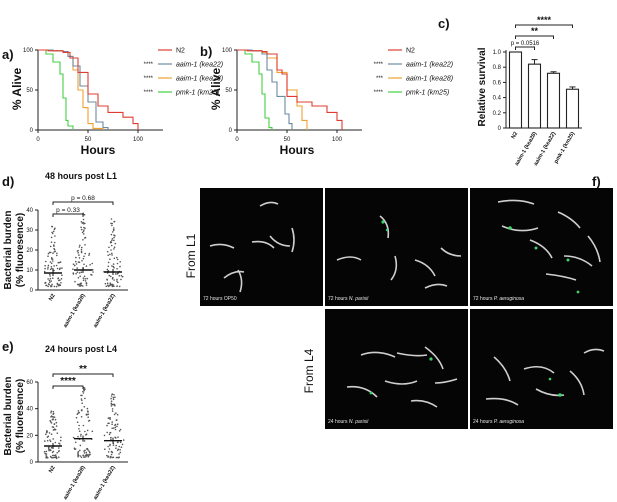 This screenshot has height=502, width=617. What do you see at coordinates (297, 150) in the screenshot?
I see `xlabel-b: Hours` at bounding box center [297, 150].